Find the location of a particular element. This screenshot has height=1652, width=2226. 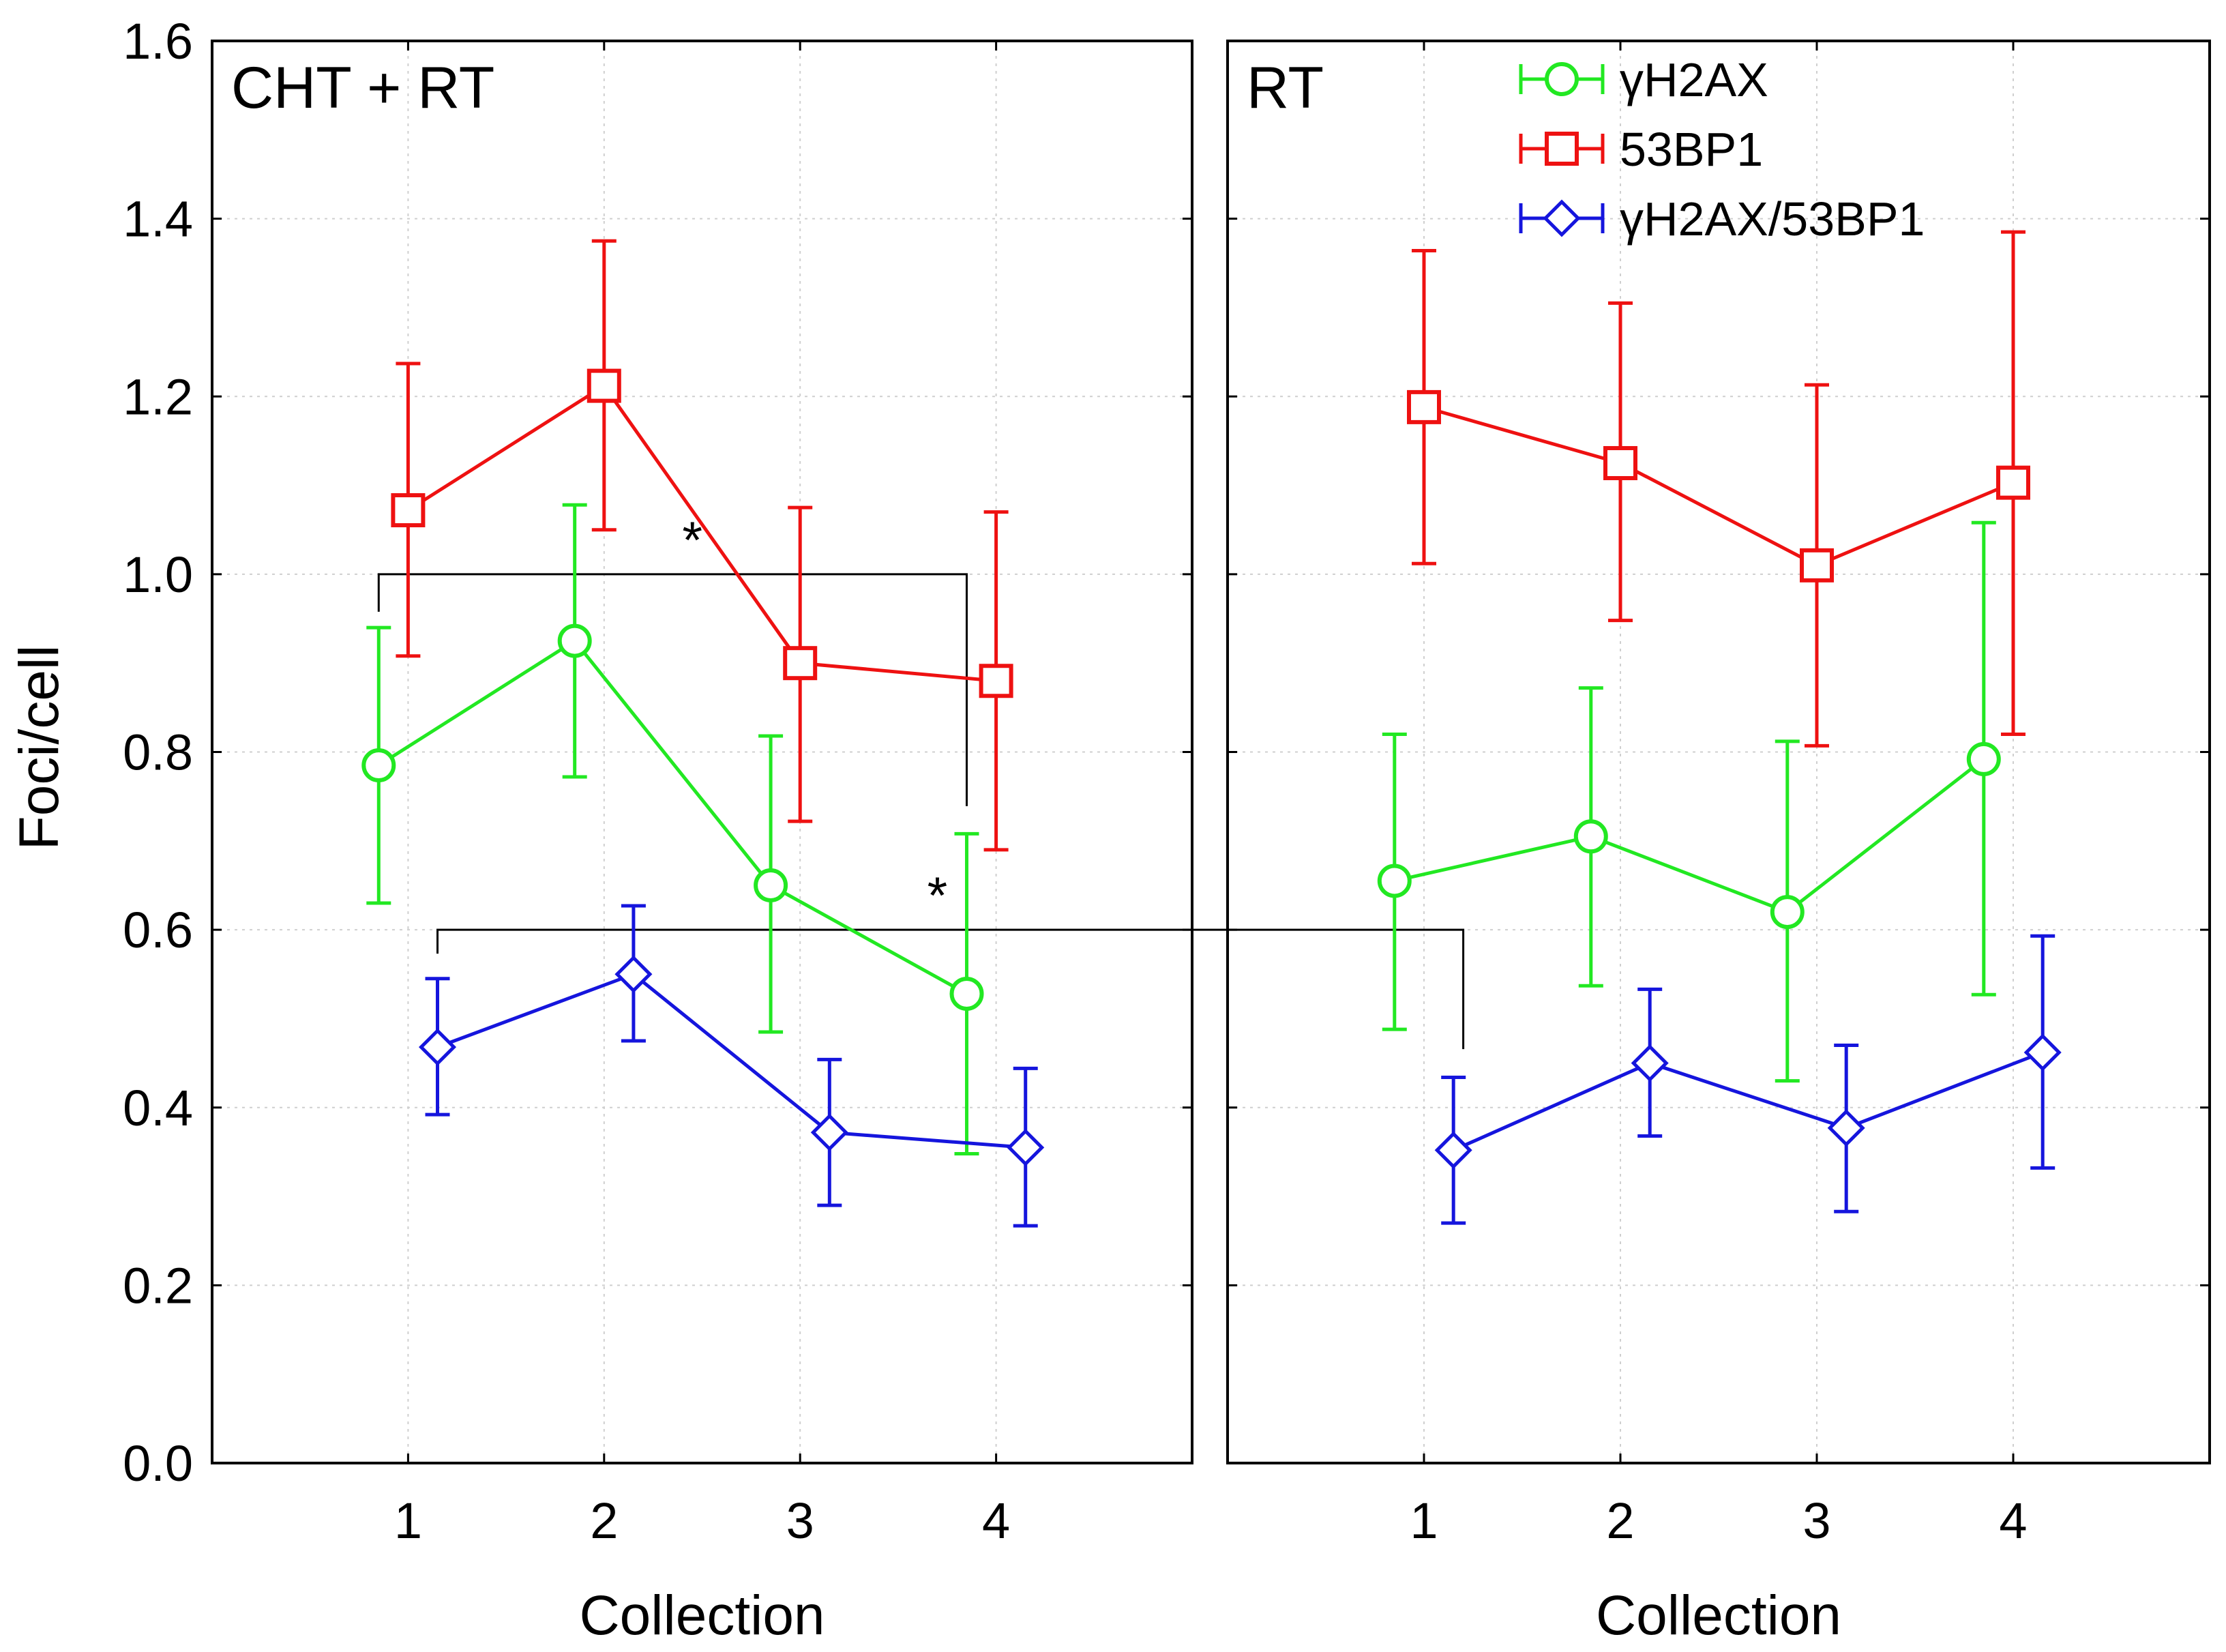

y-tick-label: 1.2 is located at coordinates (158, 396).